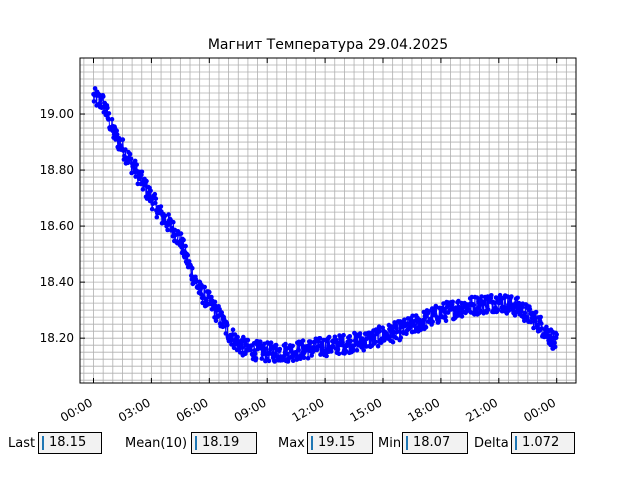 This screenshot has height=480, width=640. Describe the element at coordinates (70, 443) in the screenshot. I see `last-field: 18.15` at that location.